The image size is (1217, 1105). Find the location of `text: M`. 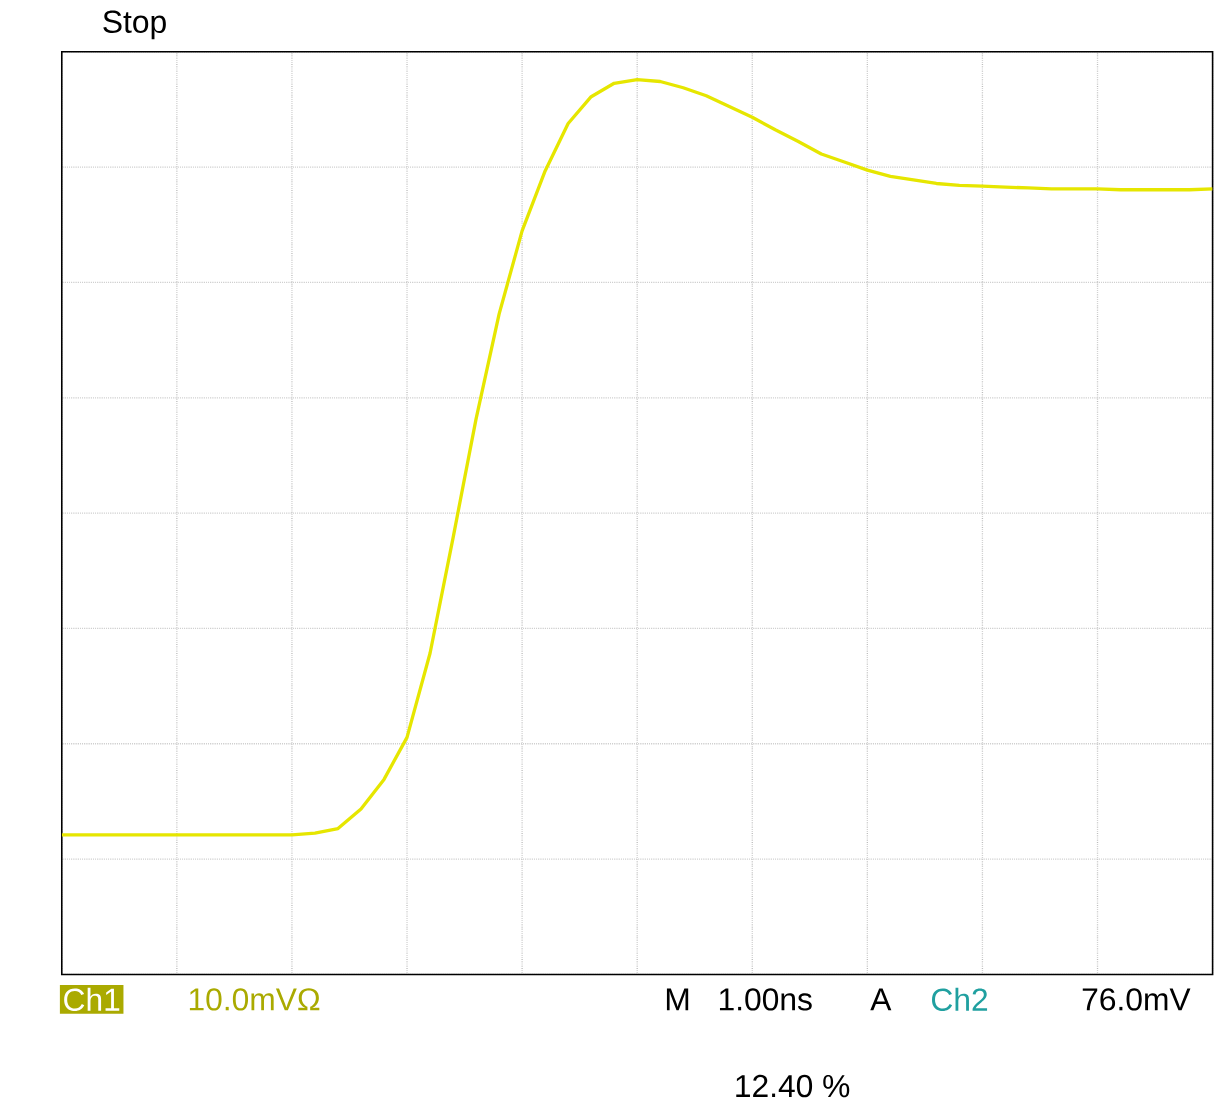

text: M is located at coordinates (677, 999).